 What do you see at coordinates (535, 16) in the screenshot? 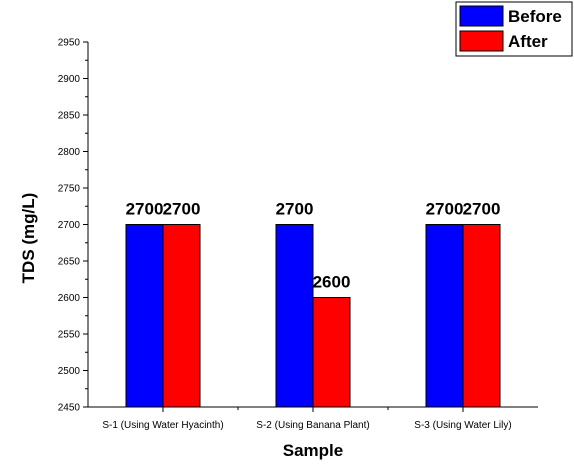
I see `legend-label-before: Before` at bounding box center [535, 16].